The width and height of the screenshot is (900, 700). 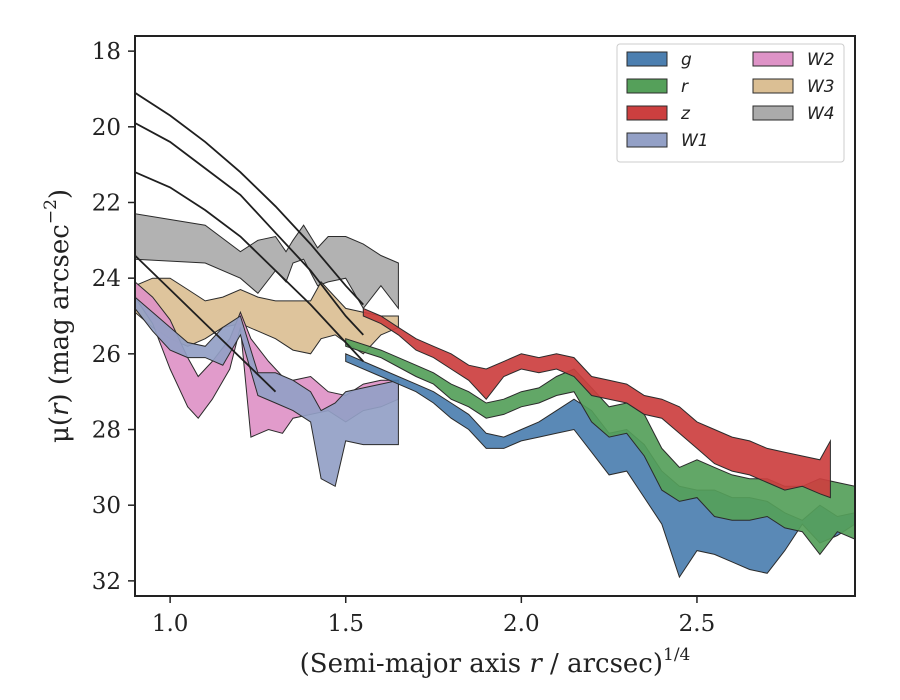 What do you see at coordinates (106, 355) in the screenshot?
I see `y-tick-label: 26` at bounding box center [106, 355].